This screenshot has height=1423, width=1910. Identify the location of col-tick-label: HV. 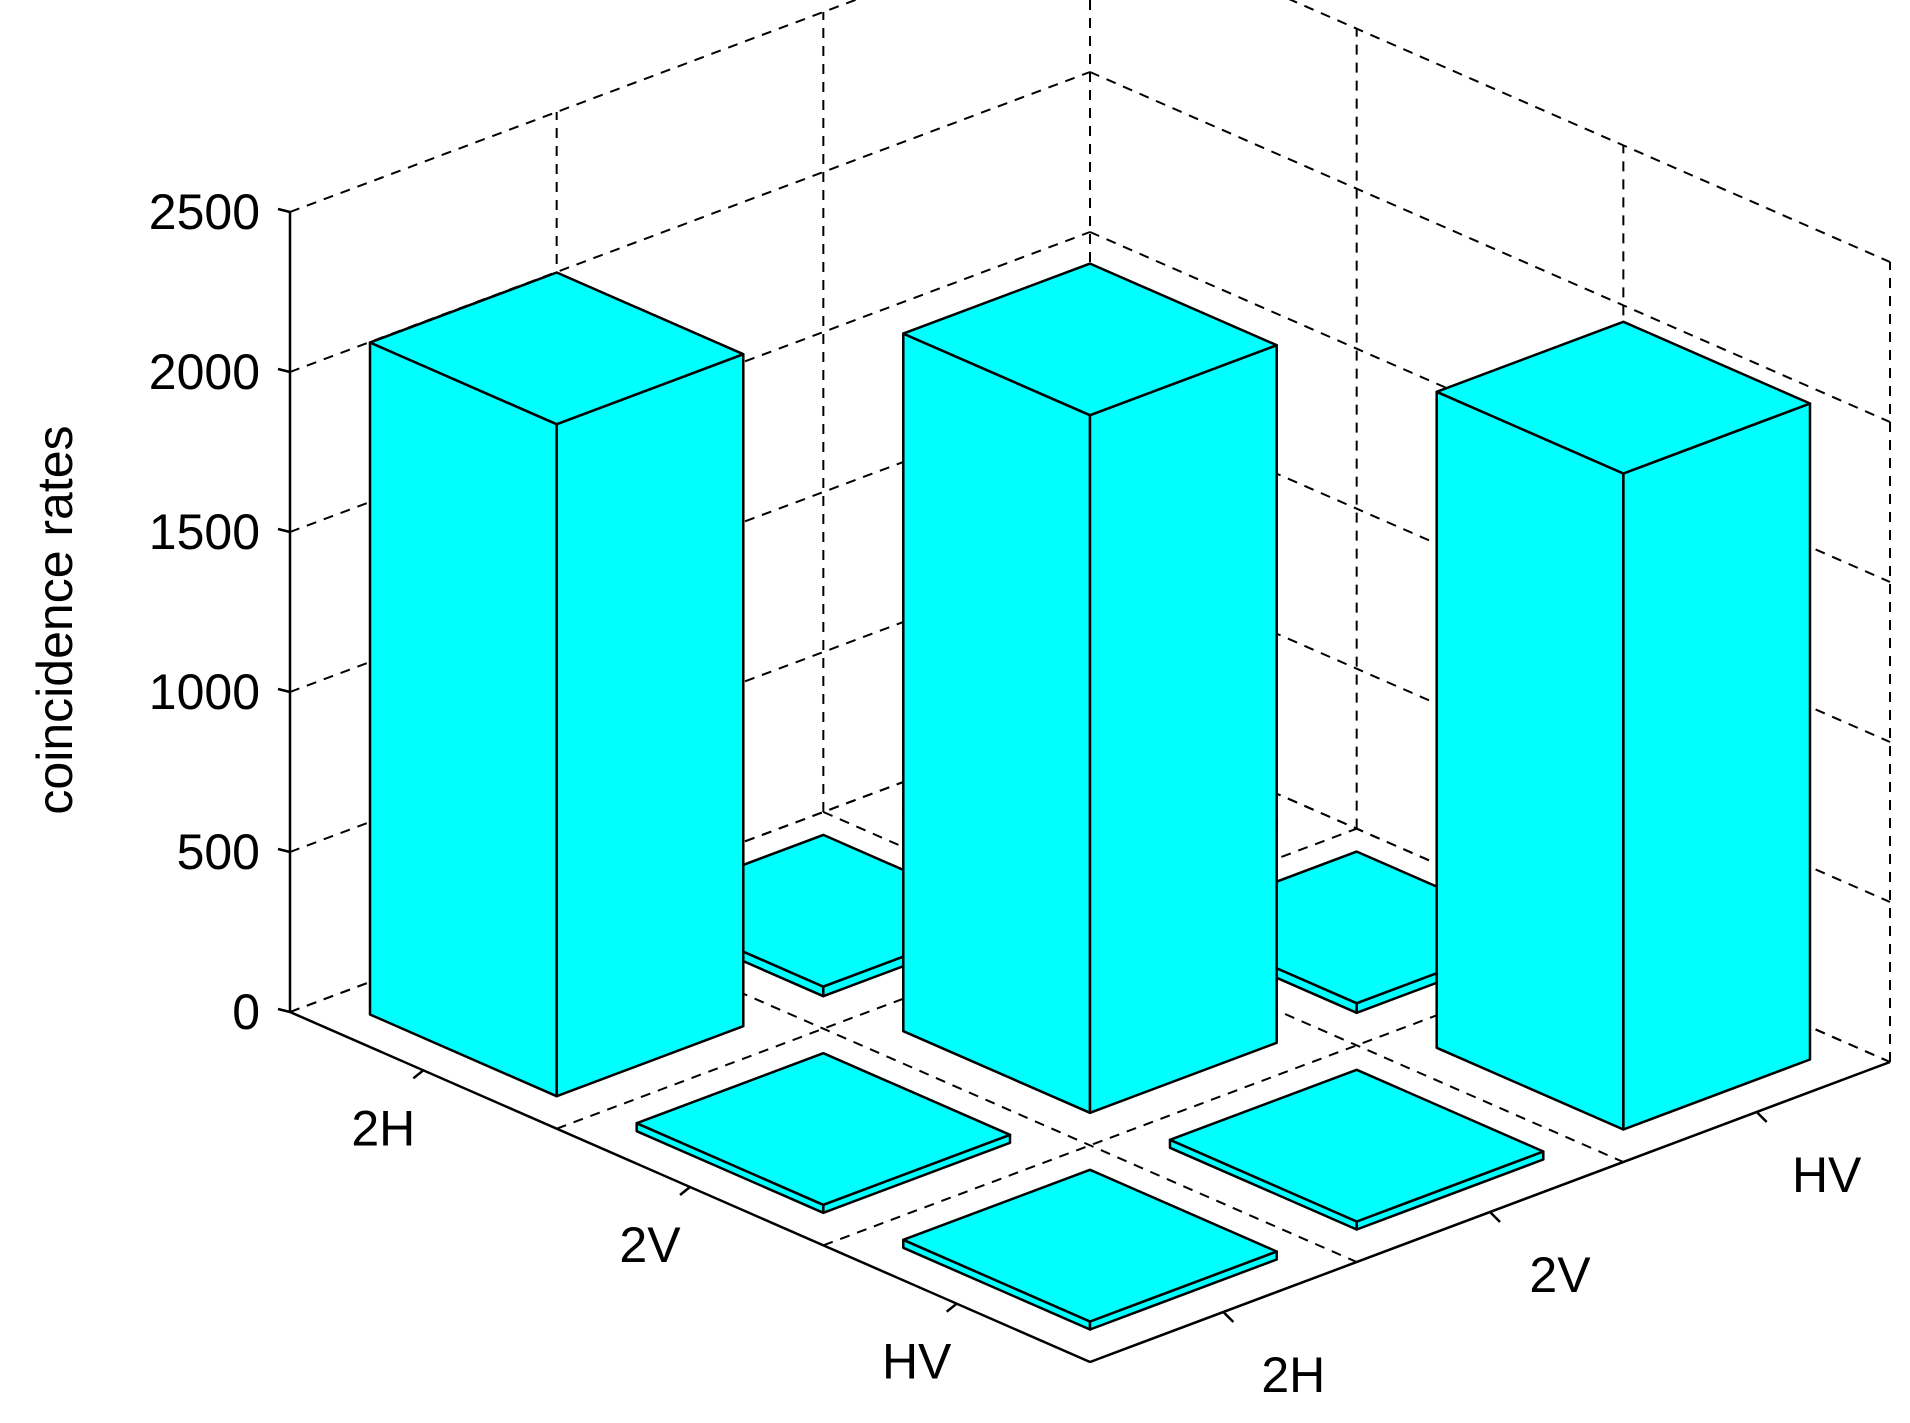
(1827, 1175).